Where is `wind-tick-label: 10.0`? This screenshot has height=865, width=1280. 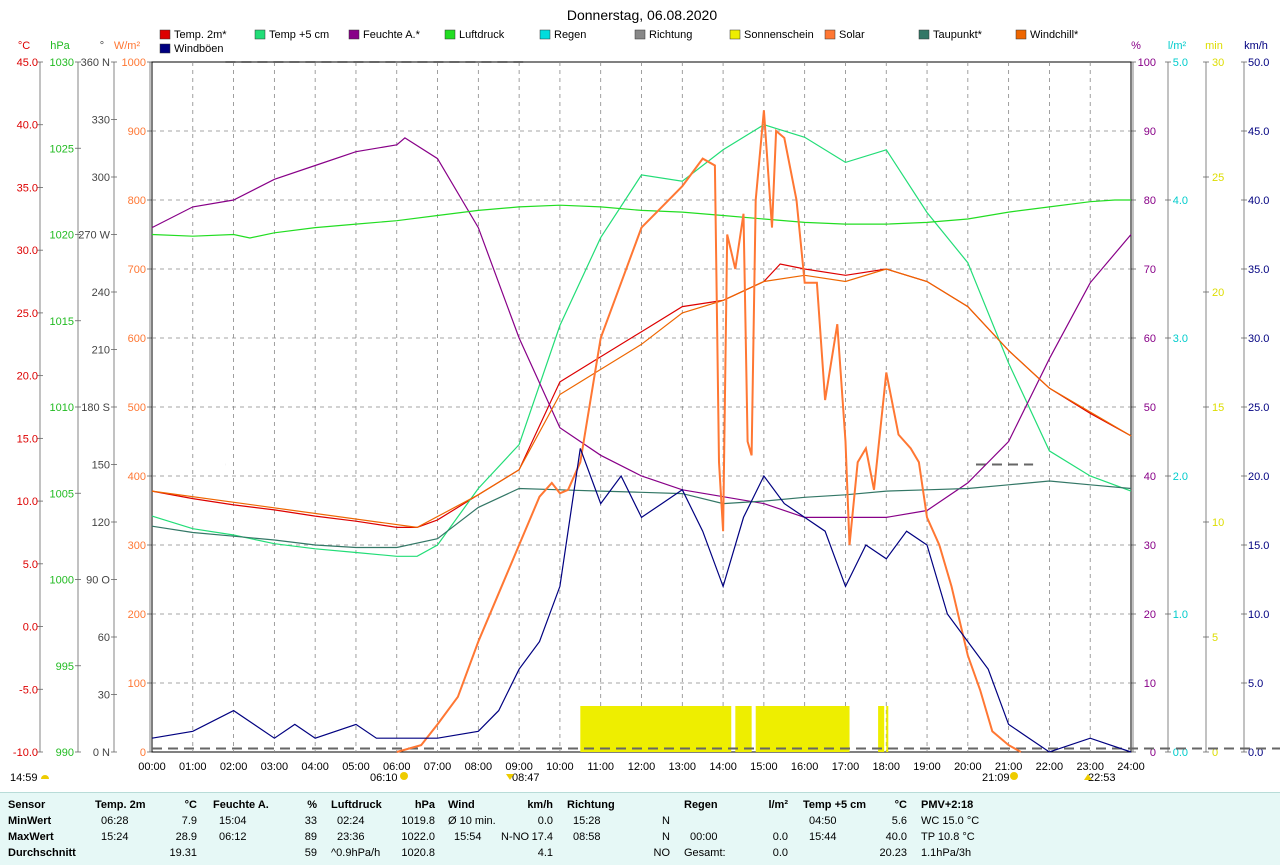 wind-tick-label: 10.0 is located at coordinates (1258, 615).